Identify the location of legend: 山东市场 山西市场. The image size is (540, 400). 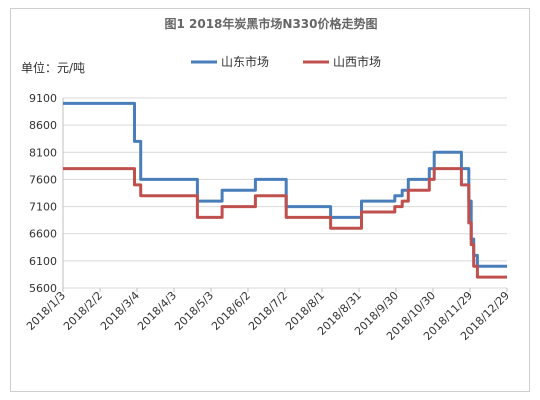
(286, 61).